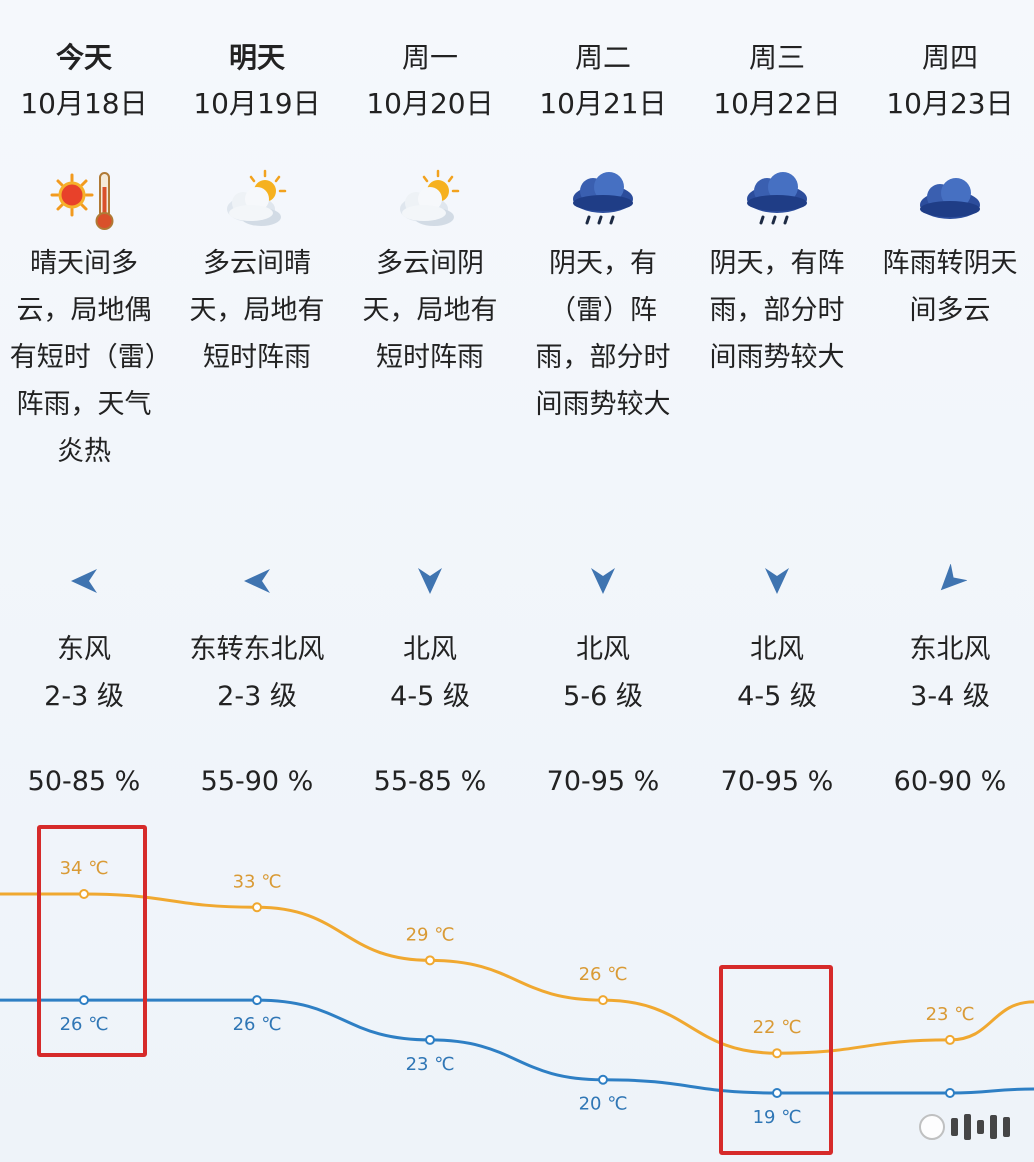 The image size is (1034, 1162). Describe the element at coordinates (430, 1064) in the screenshot. I see `low-temp-label: 23 ℃` at that location.